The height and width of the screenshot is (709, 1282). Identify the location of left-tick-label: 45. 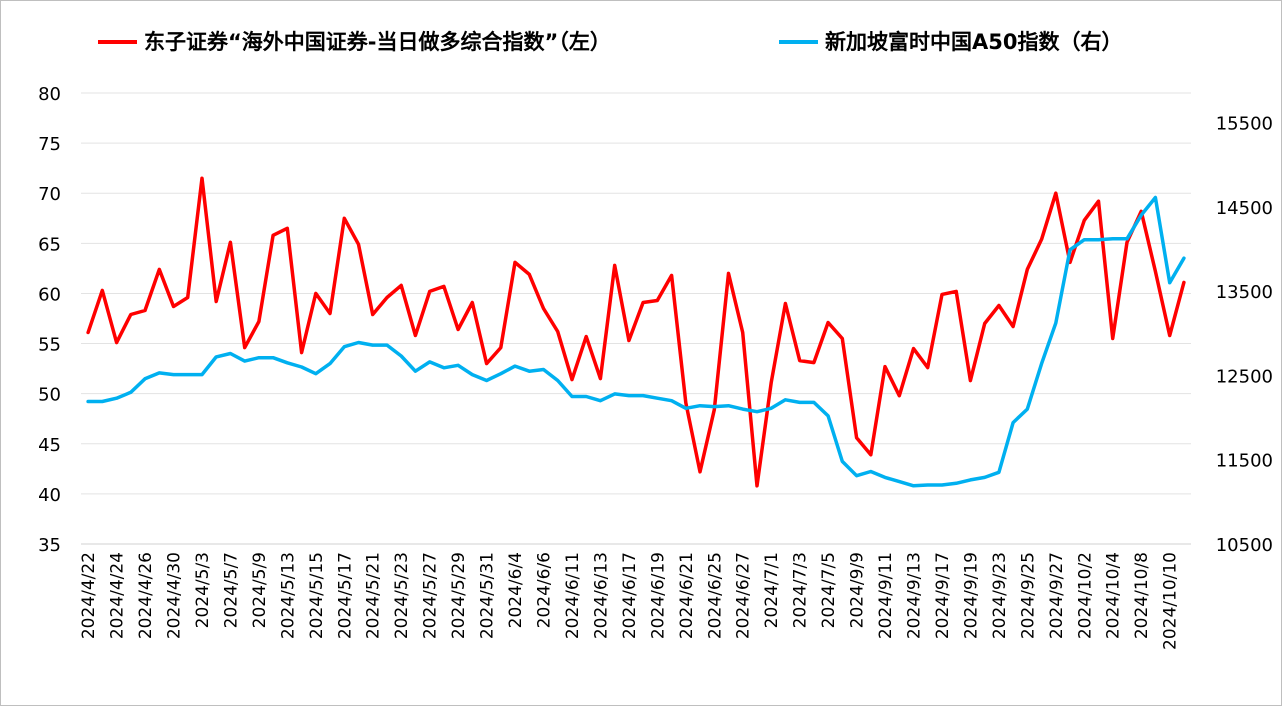
(49, 445).